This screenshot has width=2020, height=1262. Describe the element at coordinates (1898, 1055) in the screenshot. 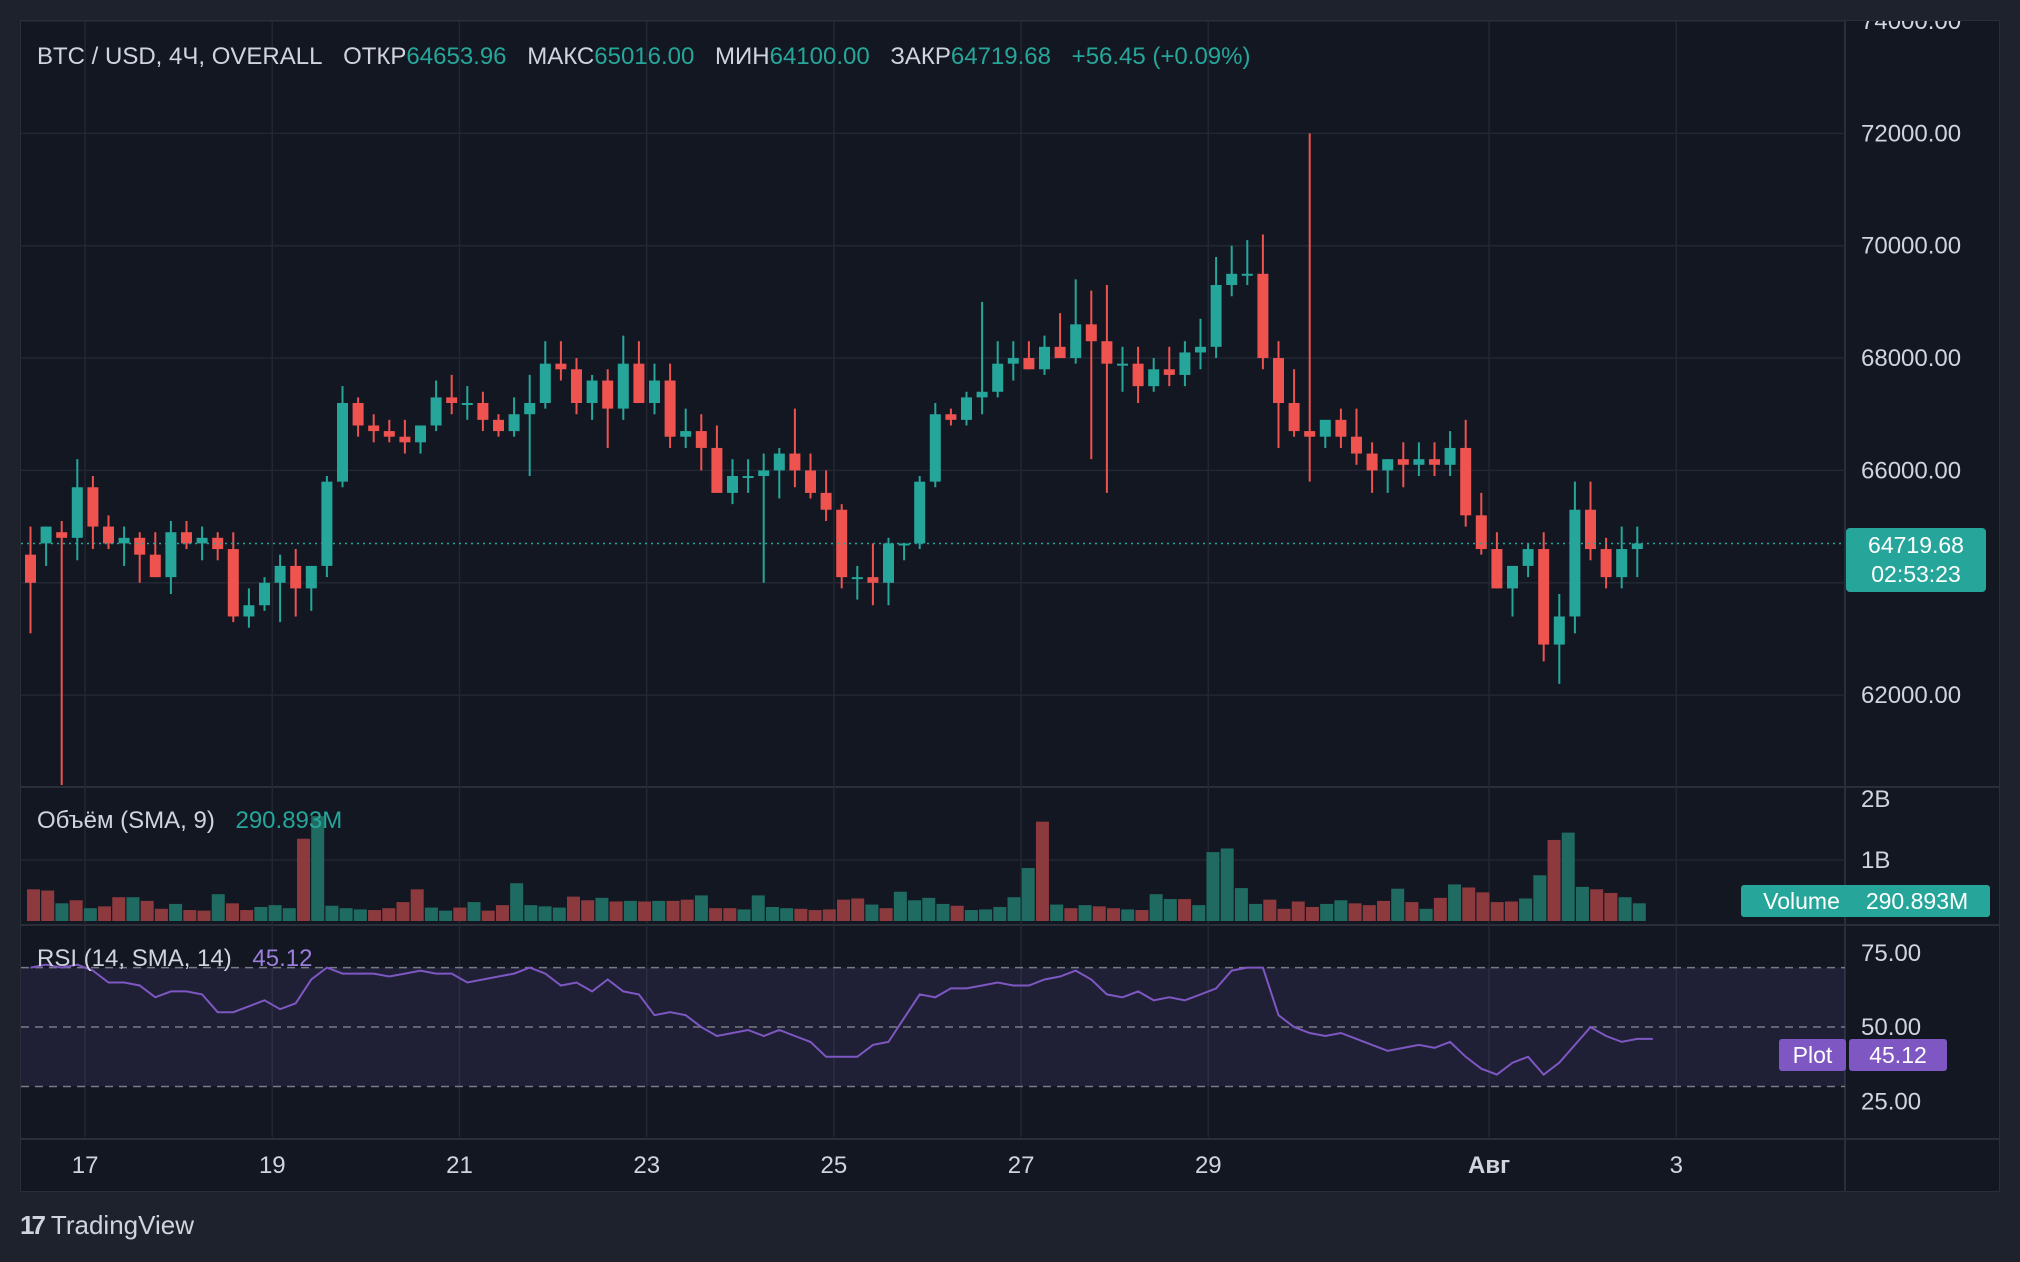

I see `rsi-badge-value: 45.12` at that location.